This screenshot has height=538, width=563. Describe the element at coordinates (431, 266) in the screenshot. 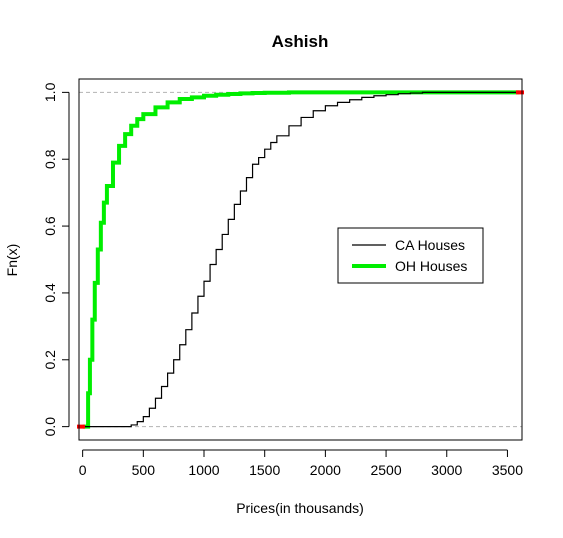

I see `legend-label-oh-houses: OH Houses` at that location.